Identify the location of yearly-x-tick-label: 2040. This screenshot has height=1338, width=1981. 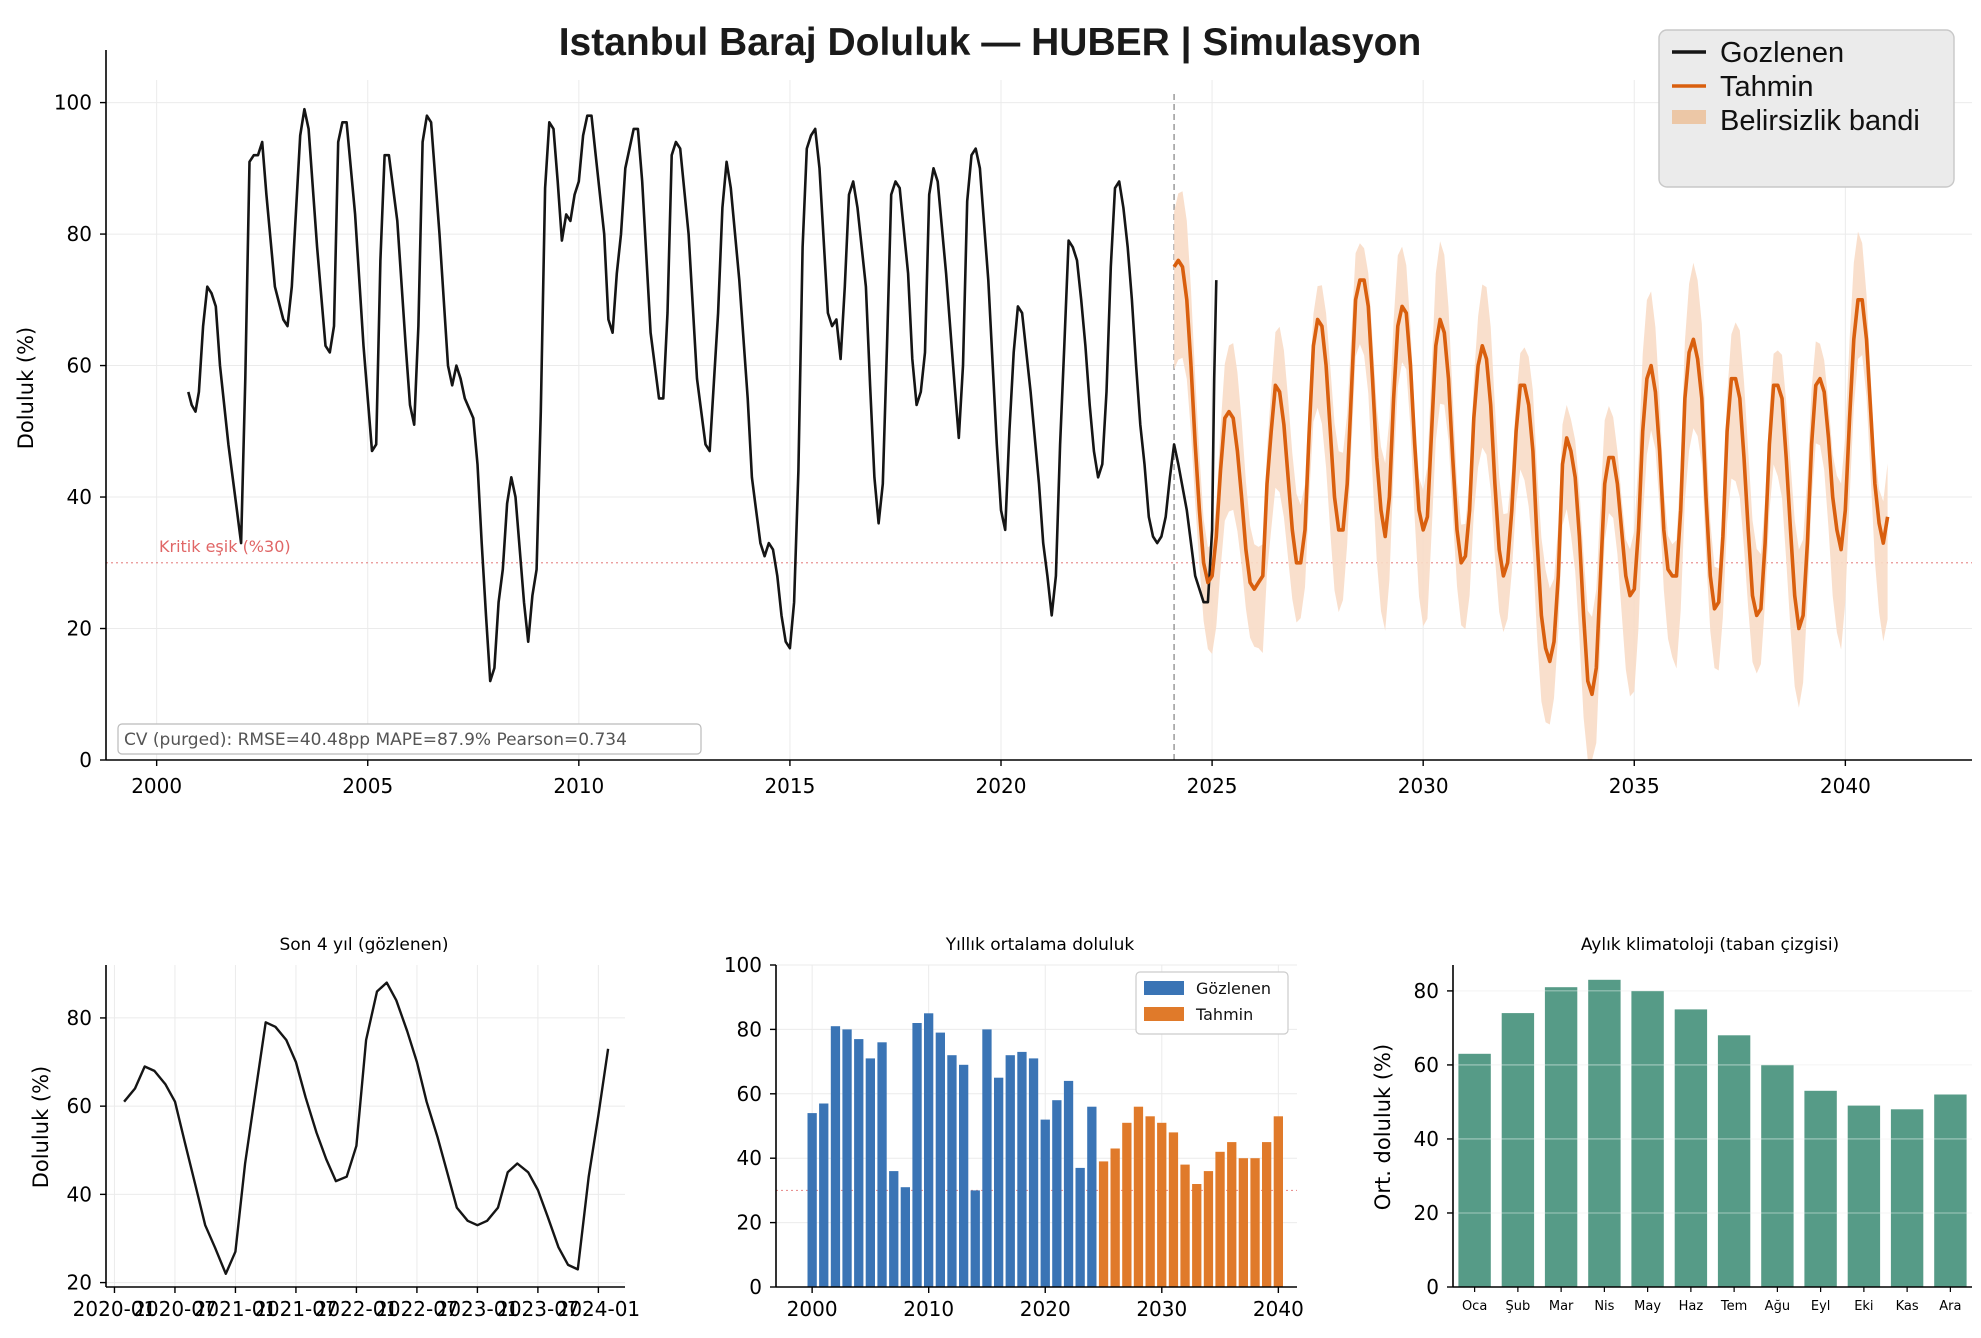
(1278, 1309).